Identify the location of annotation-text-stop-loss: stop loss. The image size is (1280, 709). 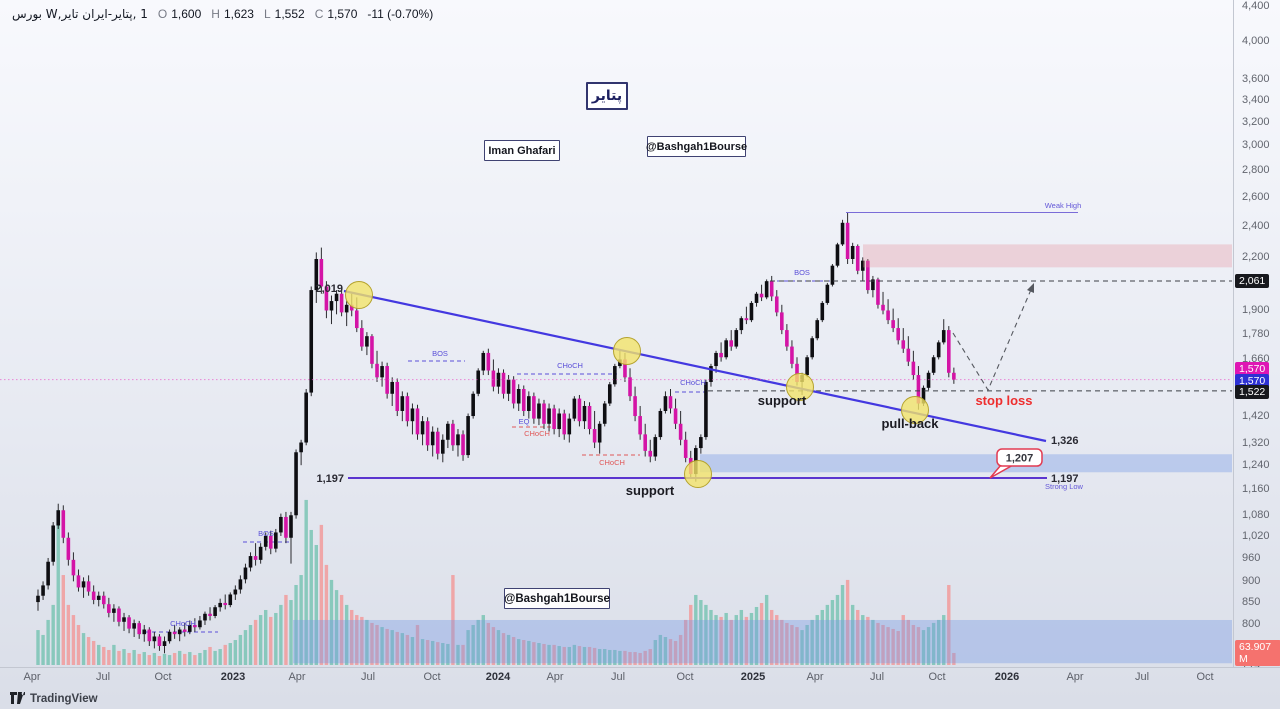
(1003, 400).